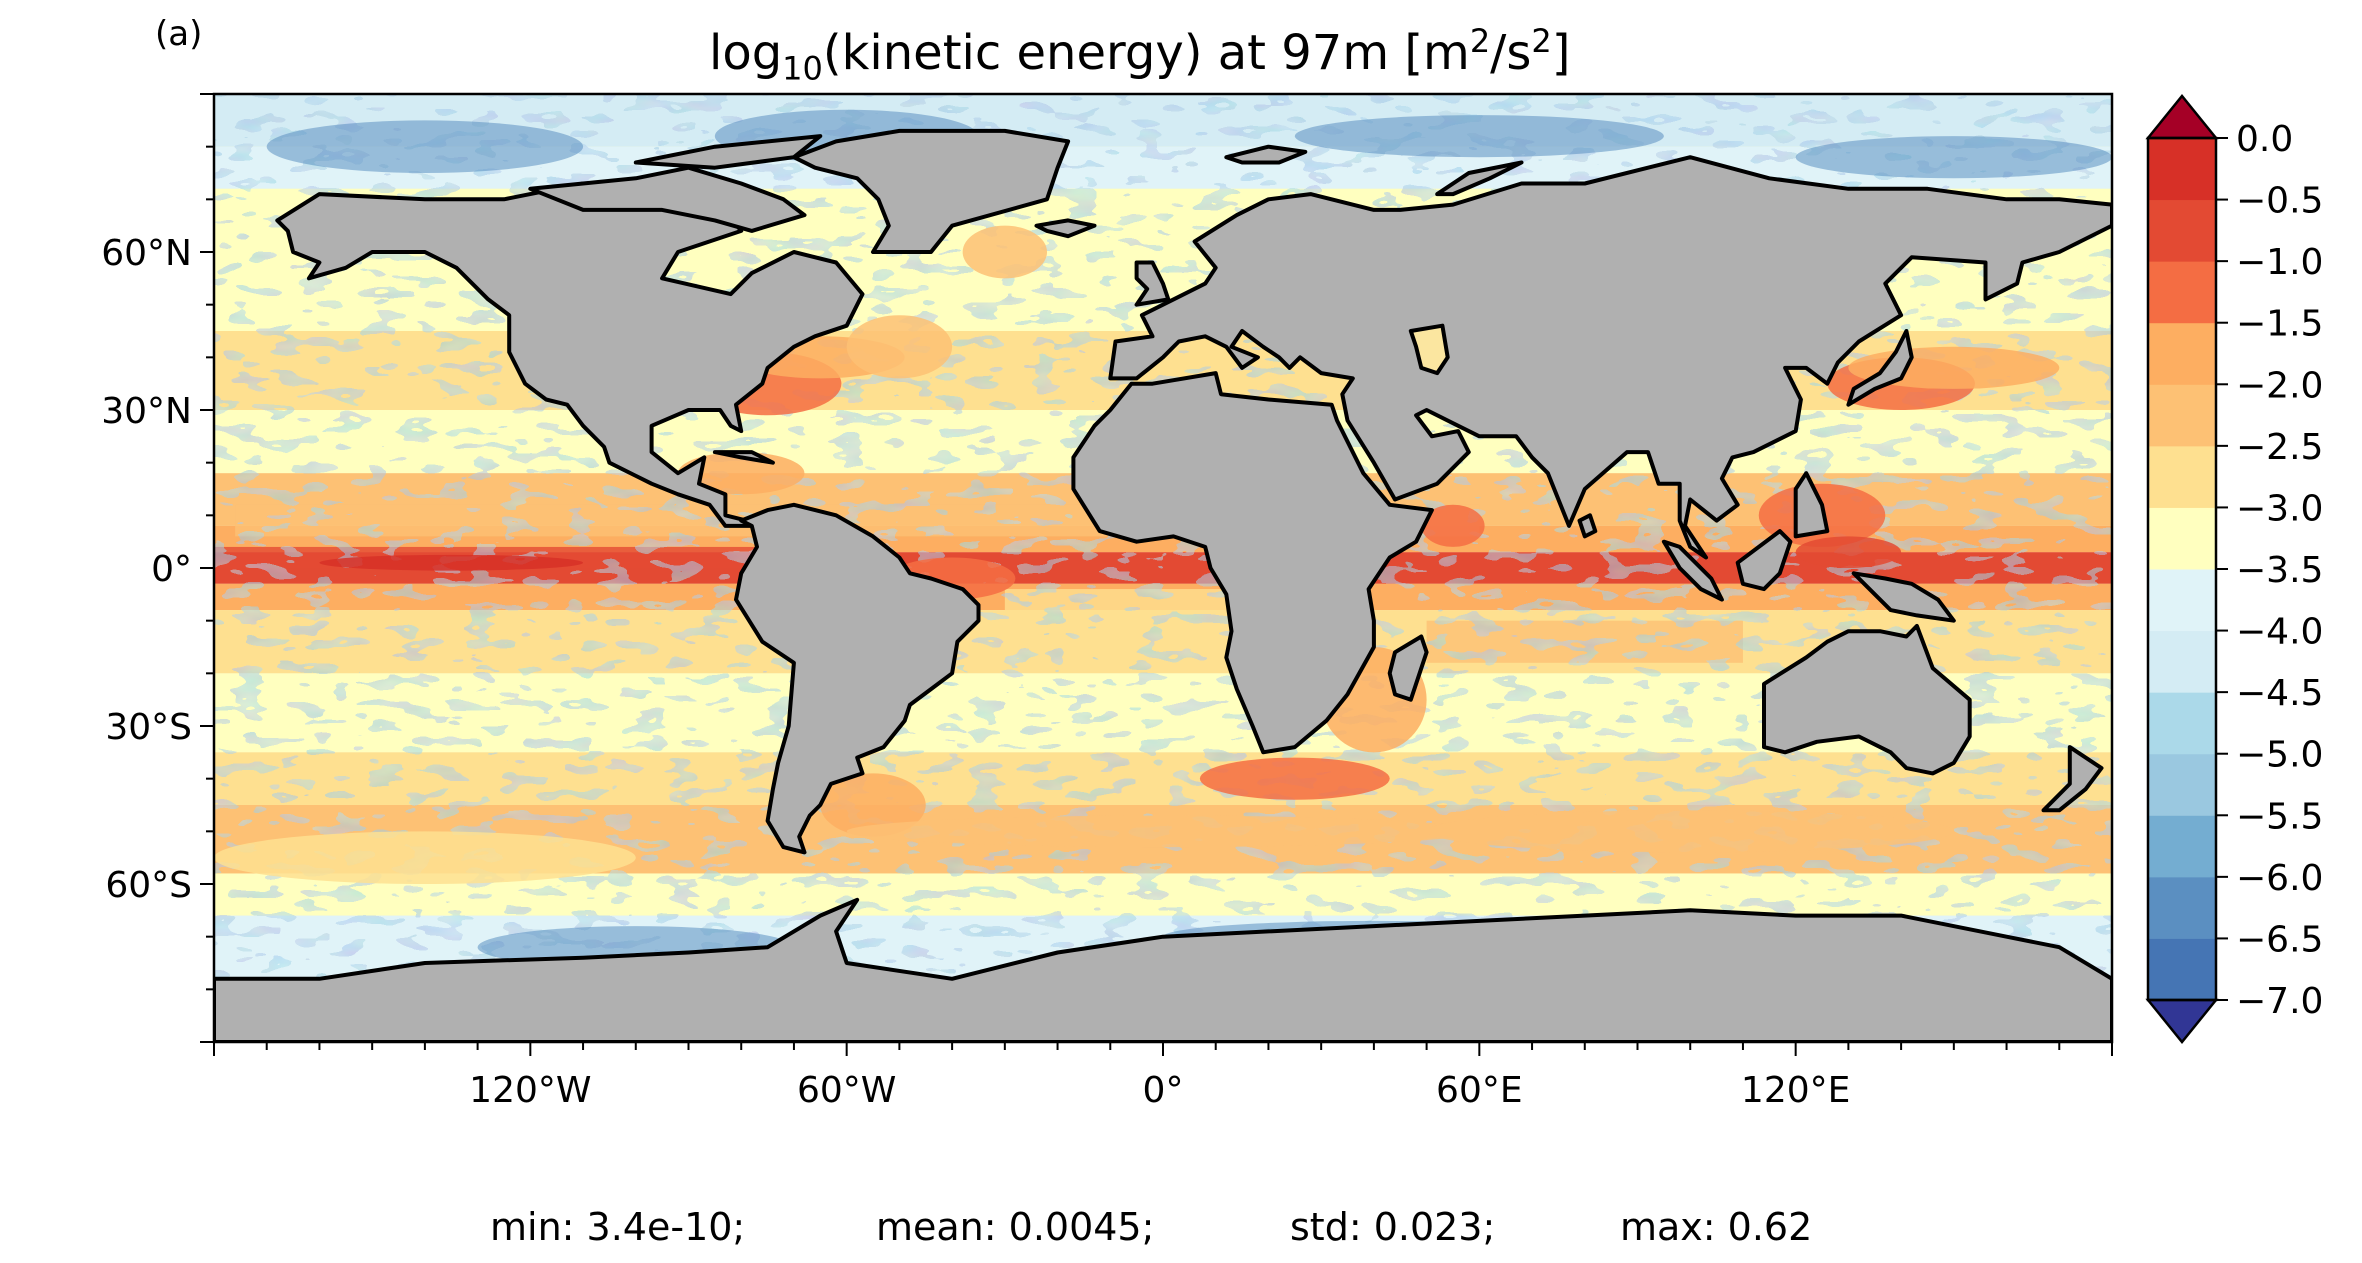 Image resolution: width=2362 pixels, height=1263 pixels. What do you see at coordinates (2279, 755) in the screenshot?
I see `colorbar-tick-label: −5.0` at bounding box center [2279, 755].